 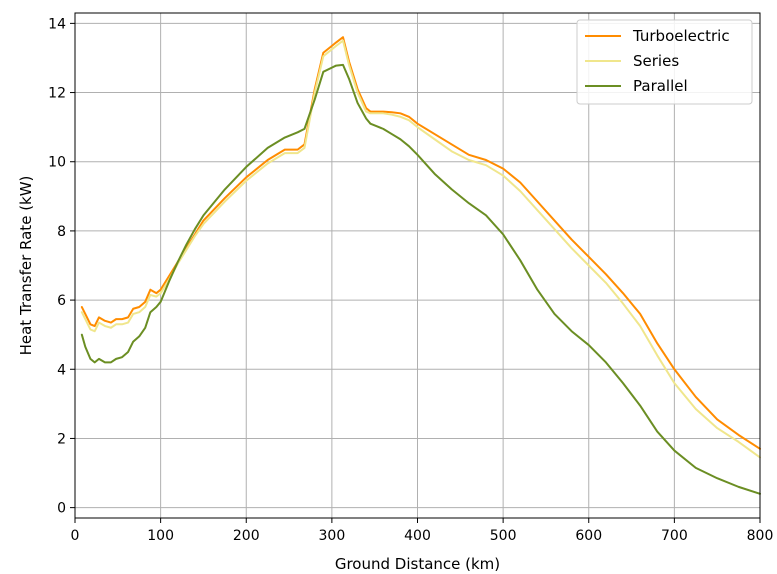 I want to click on x-tick-label: 0, so click(x=75, y=536).